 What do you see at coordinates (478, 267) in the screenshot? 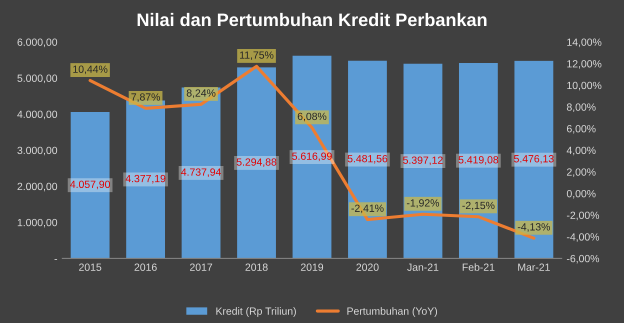
I see `x-tick-label: Feb-21` at bounding box center [478, 267].